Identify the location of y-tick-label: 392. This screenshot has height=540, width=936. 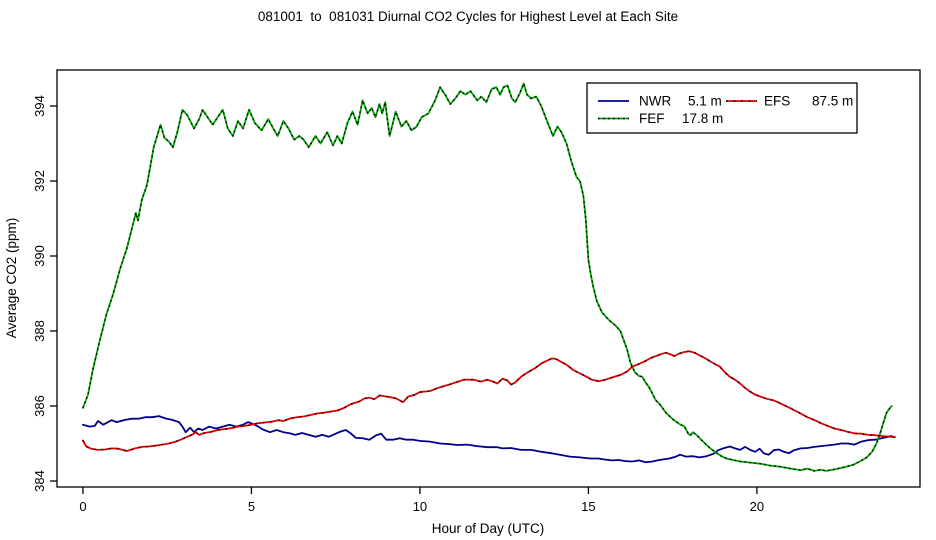
(39, 181).